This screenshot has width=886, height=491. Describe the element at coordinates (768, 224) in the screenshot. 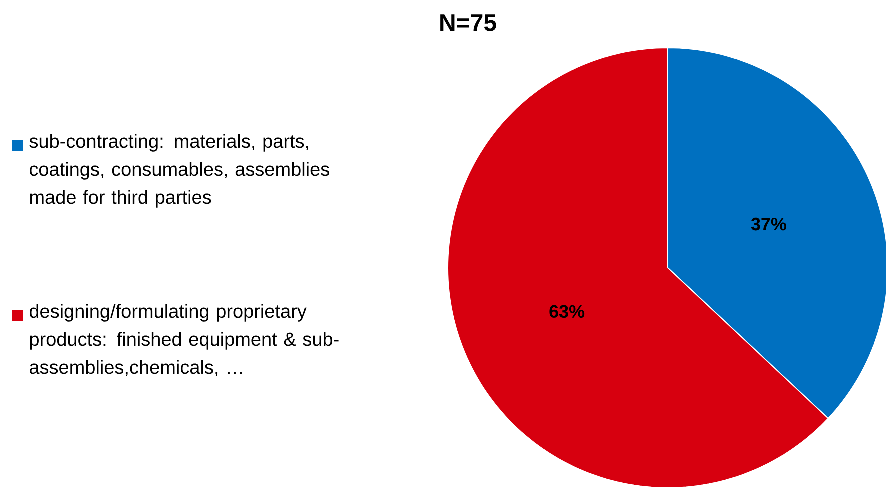

I see `data-label: 37%` at that location.